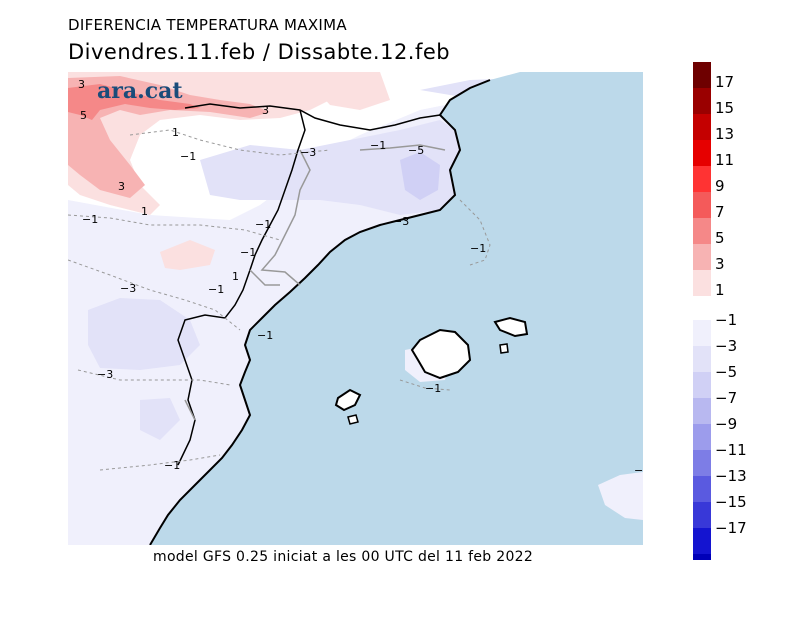 The width and height of the screenshot is (800, 617). Describe the element at coordinates (720, 435) in the screenshot. I see `legend-negative: −1 −3 −5 −7 −9 −11 −13 −15 −17` at that location.